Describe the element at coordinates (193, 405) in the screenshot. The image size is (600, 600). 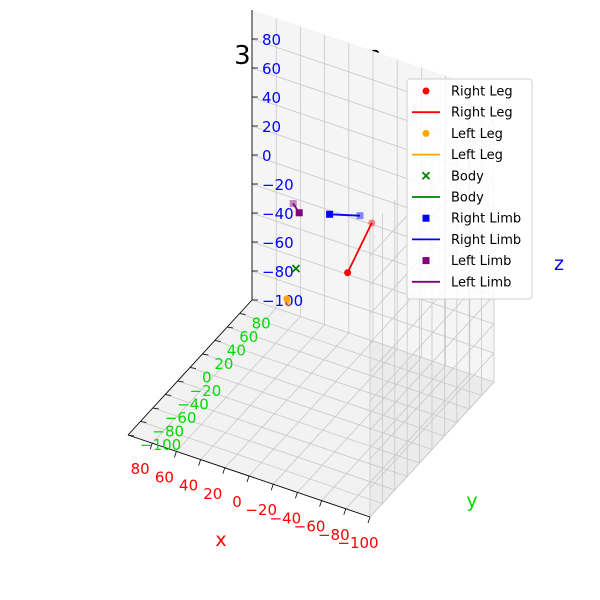
I see `y-tick-label: −40` at that location.